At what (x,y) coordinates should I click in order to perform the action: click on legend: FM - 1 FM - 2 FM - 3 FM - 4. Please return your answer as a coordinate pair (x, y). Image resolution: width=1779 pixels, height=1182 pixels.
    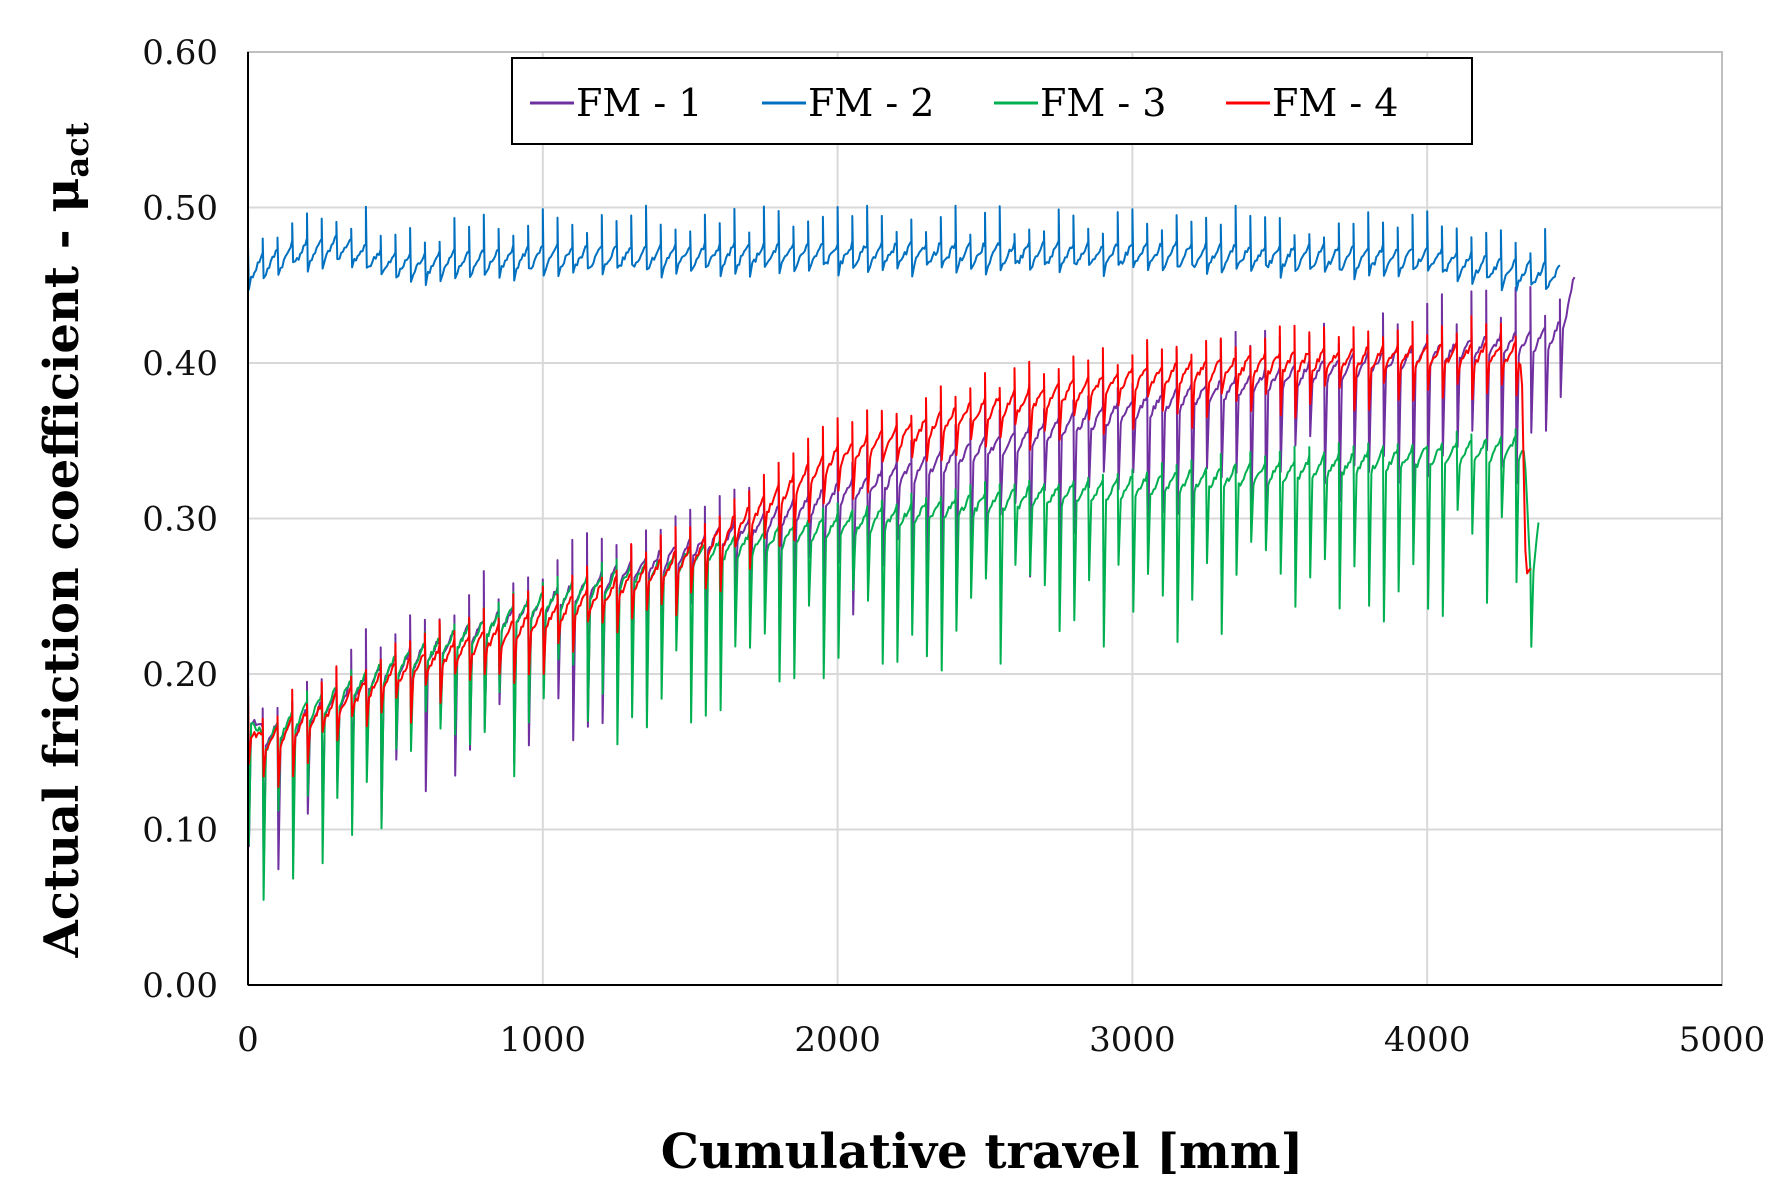
    Looking at the image, I should click on (992, 101).